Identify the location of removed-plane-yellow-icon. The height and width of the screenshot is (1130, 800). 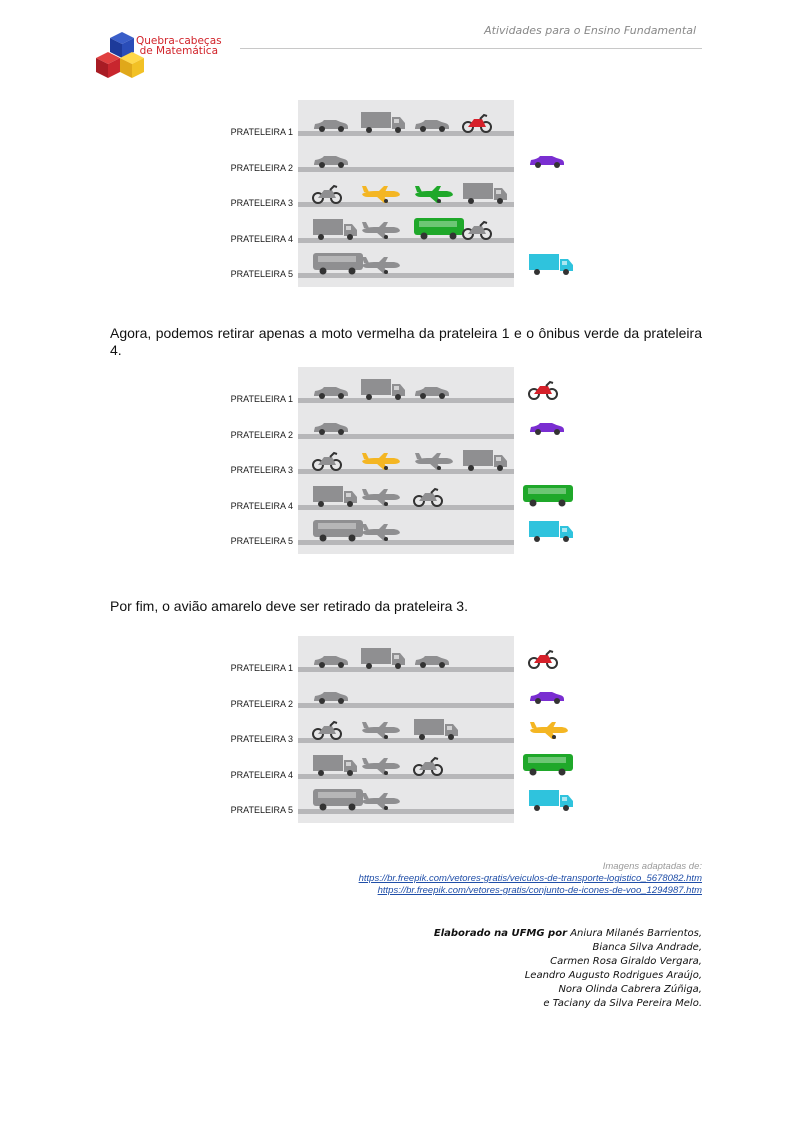
(549, 732).